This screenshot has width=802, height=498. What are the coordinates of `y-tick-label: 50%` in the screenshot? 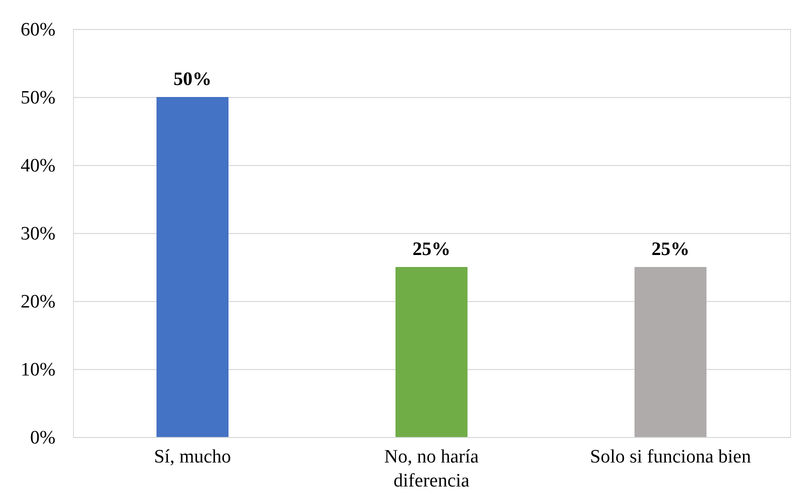 It's located at (38, 98).